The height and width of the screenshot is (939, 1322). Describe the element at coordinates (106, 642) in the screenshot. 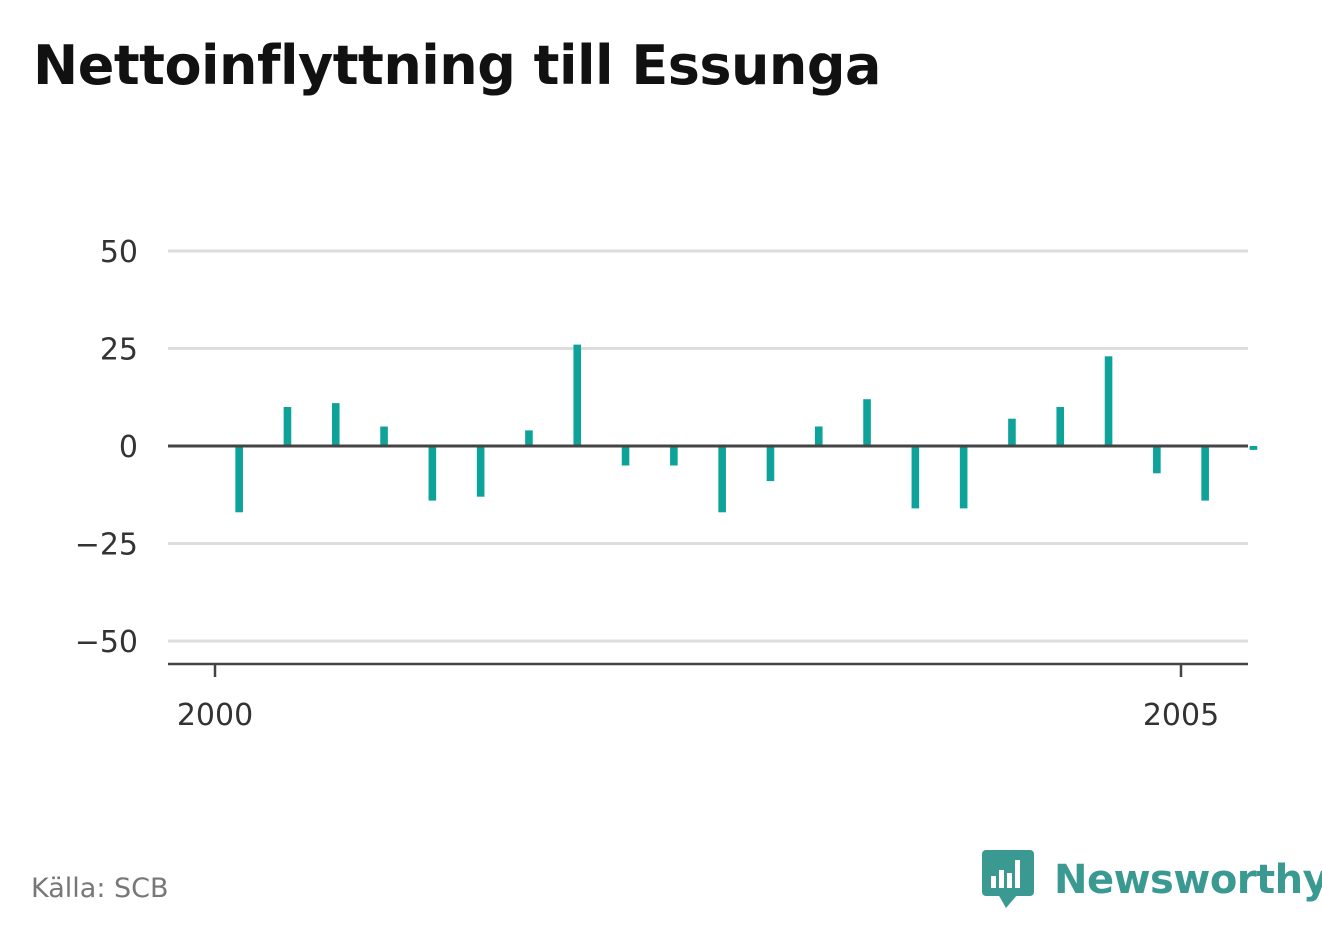

I see `y-tick-label: −50` at that location.